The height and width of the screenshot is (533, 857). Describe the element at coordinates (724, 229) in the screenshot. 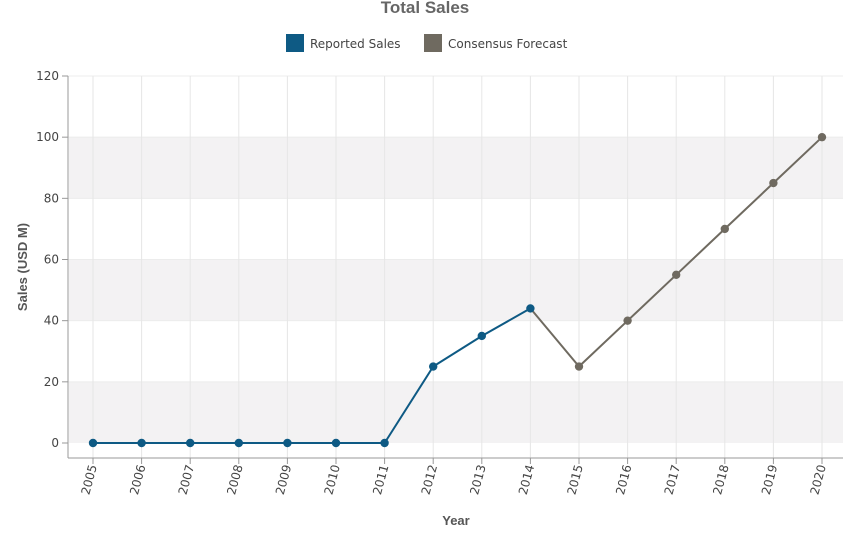

I see `data-point-consensus-forecast-2018` at that location.